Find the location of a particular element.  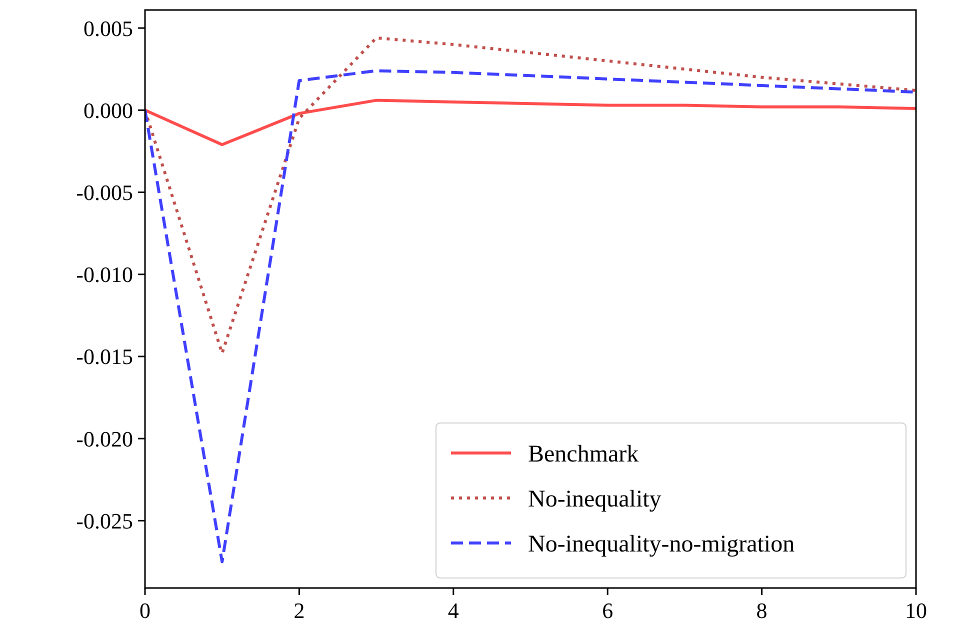

y-tick-label: -0.020 is located at coordinates (104, 439).